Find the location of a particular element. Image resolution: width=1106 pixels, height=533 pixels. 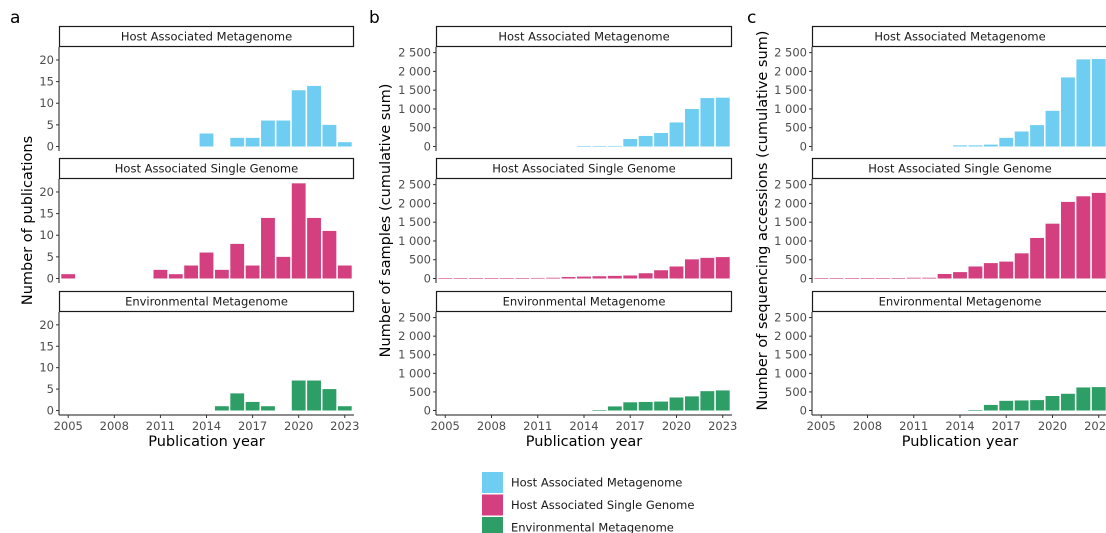

bar-b-2-2017 is located at coordinates (630, 277).